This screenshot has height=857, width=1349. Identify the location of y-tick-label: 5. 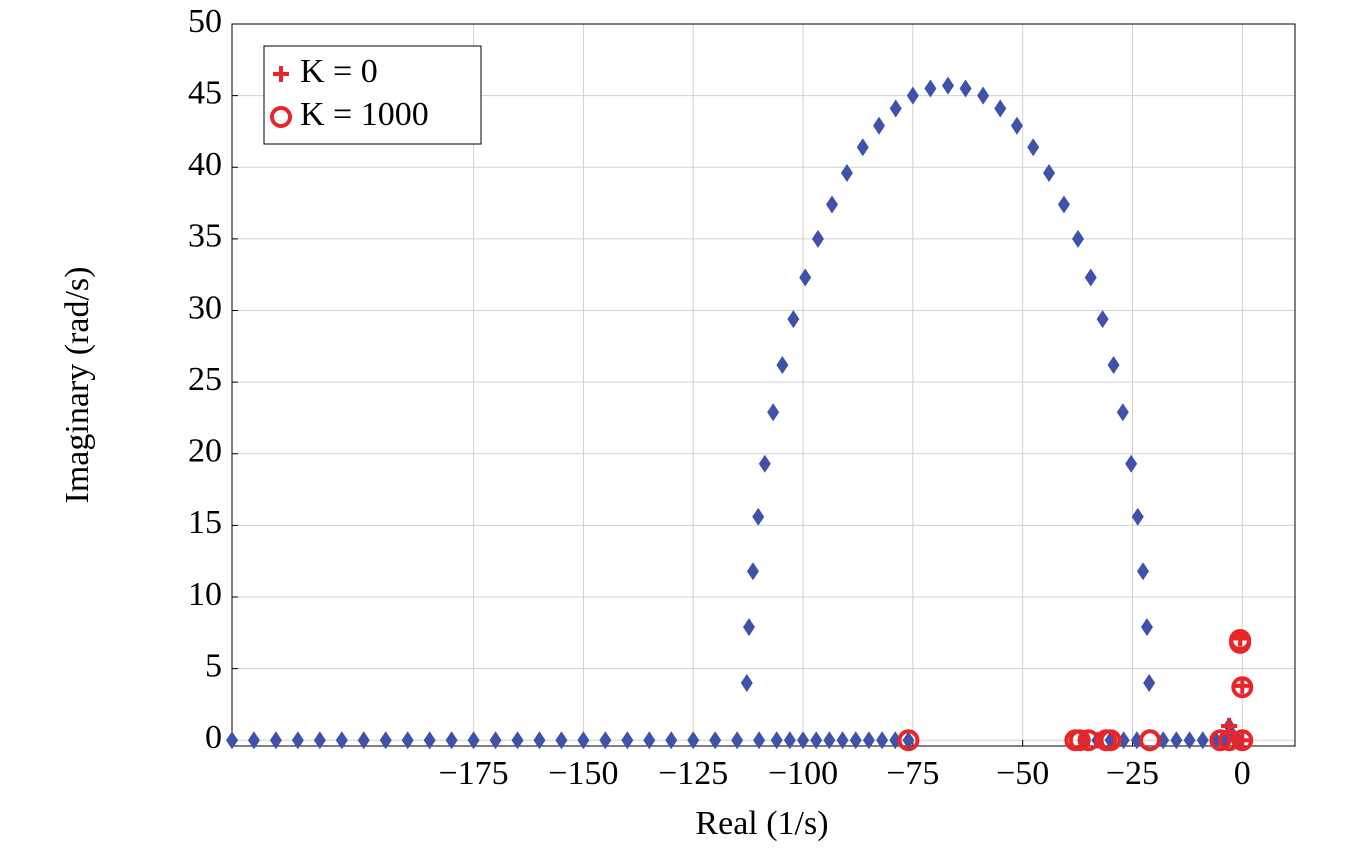
(213, 665).